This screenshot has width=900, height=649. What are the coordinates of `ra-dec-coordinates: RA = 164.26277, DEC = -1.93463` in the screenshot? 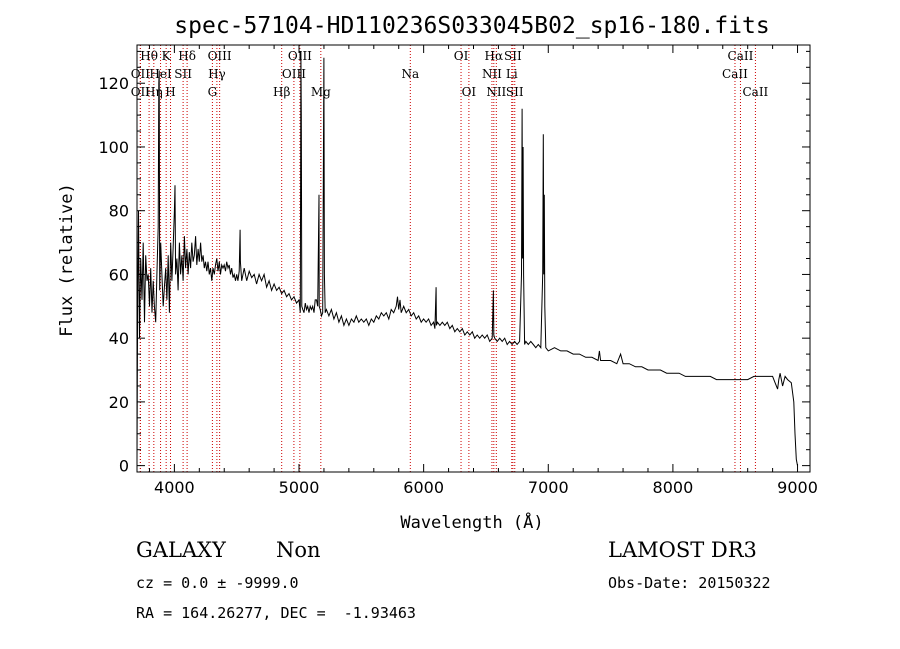 It's located at (276, 613).